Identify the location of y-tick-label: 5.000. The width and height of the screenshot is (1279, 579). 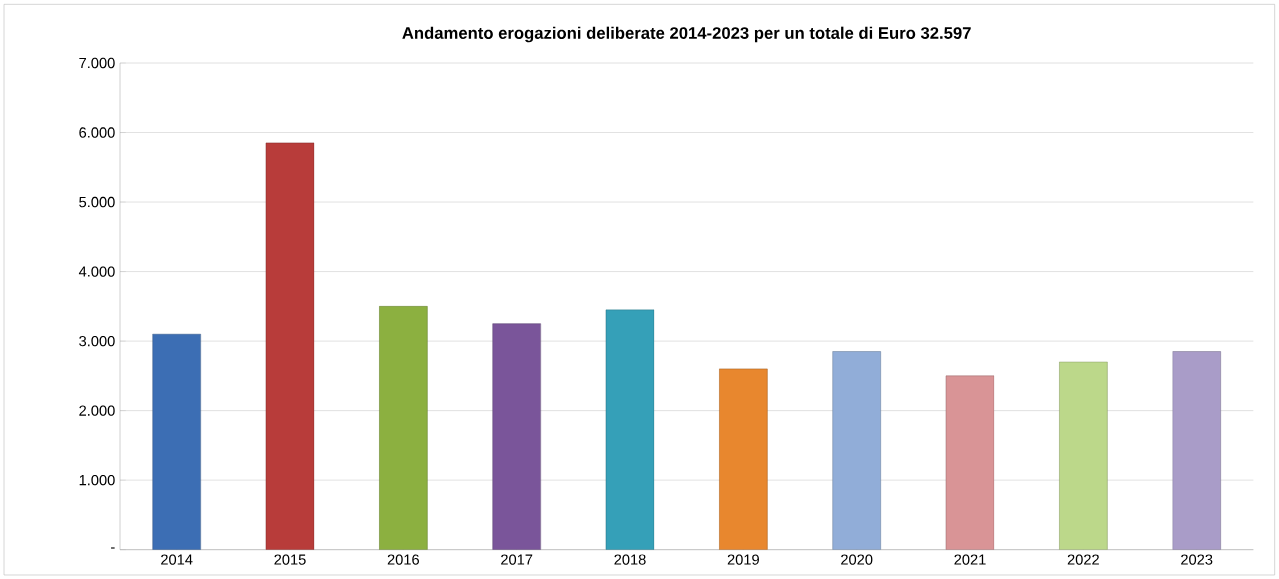
(97, 202).